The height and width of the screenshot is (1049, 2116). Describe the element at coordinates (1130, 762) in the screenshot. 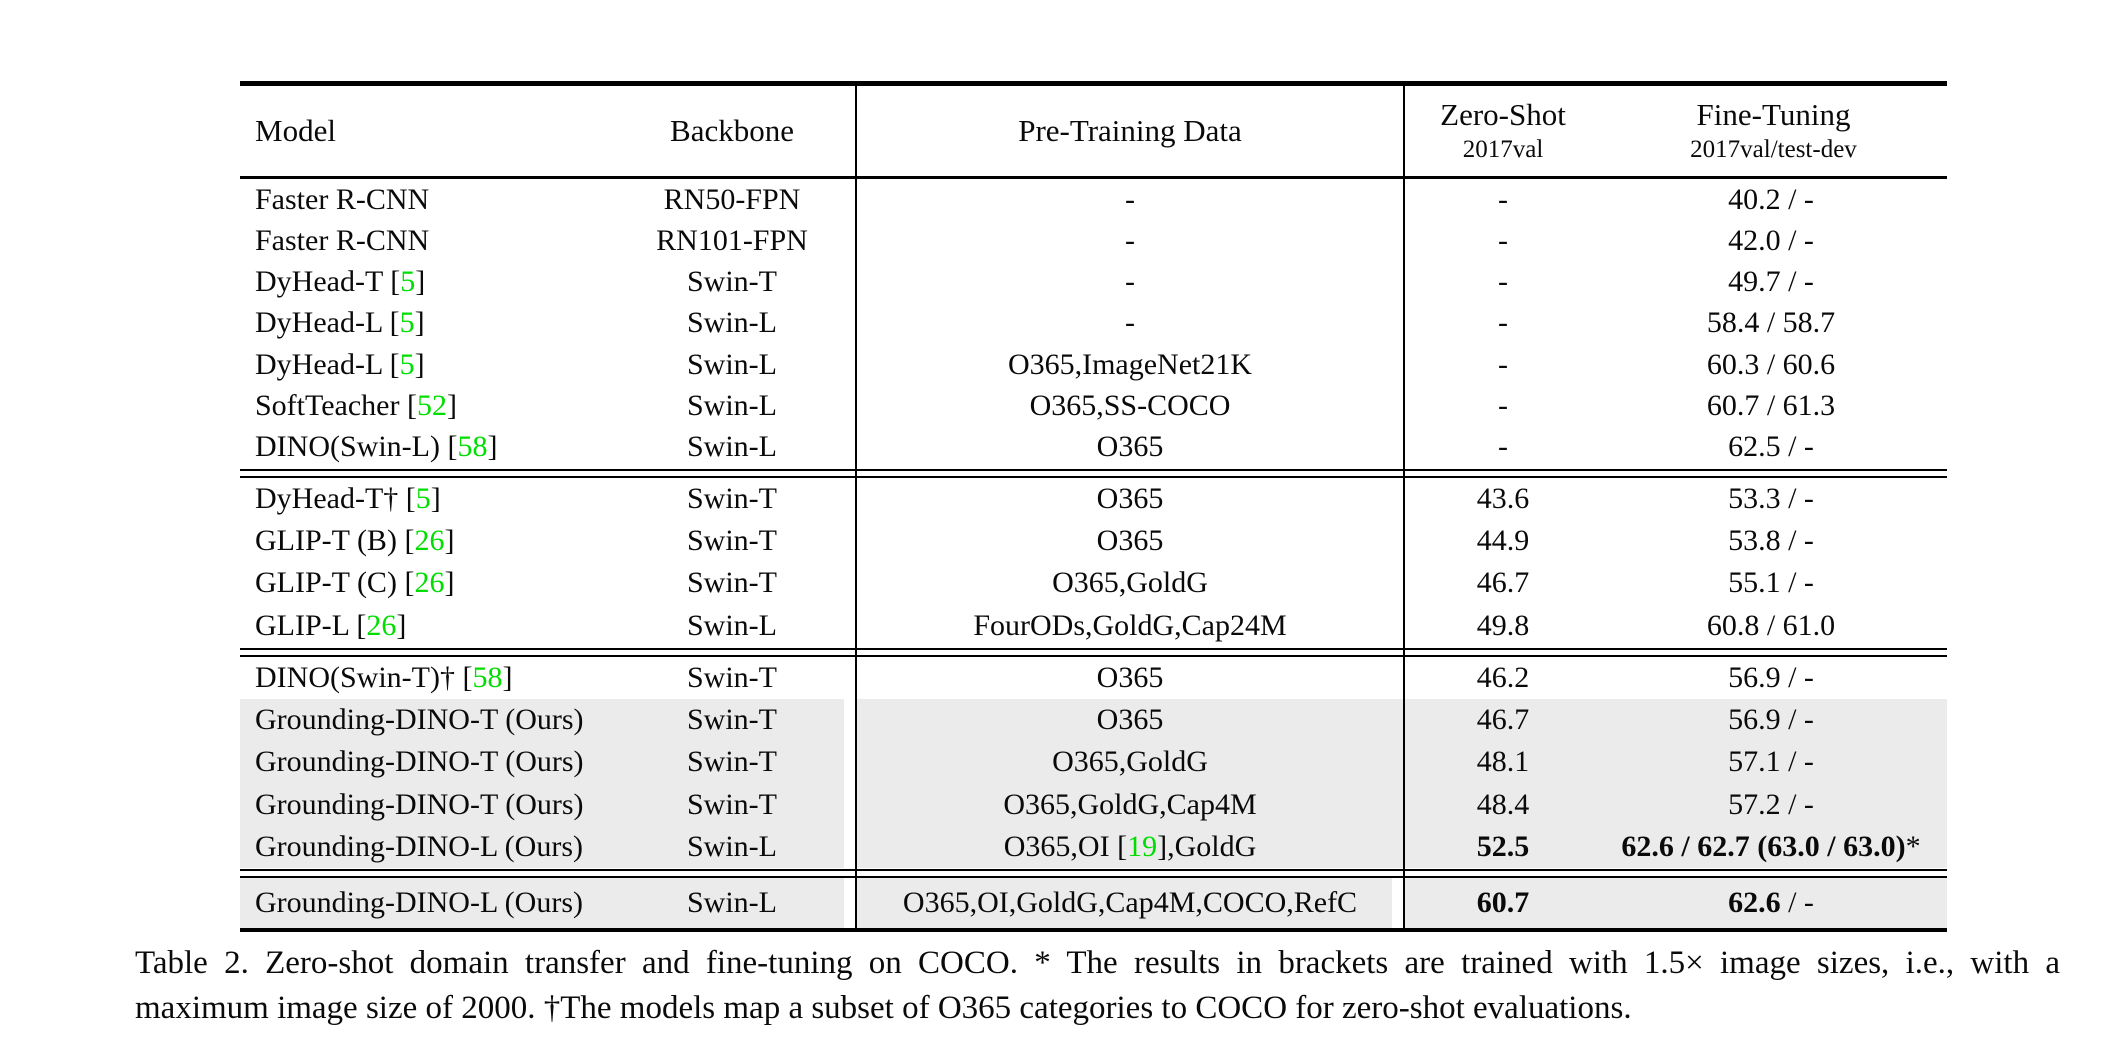

I see `pretrain-cell: O365,GoldG` at that location.